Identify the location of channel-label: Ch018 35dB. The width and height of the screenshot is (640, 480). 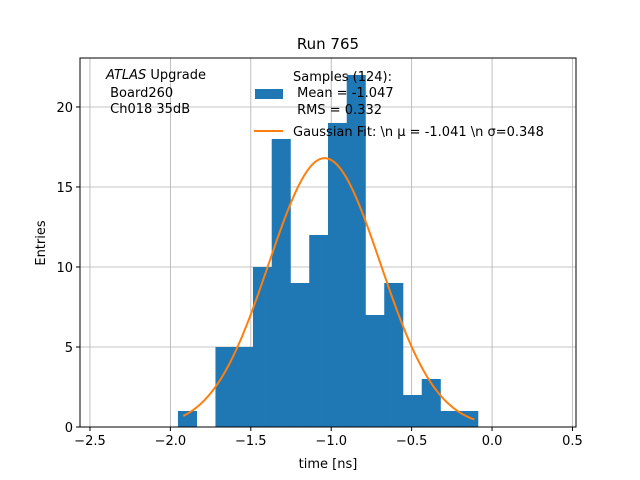
(148, 109).